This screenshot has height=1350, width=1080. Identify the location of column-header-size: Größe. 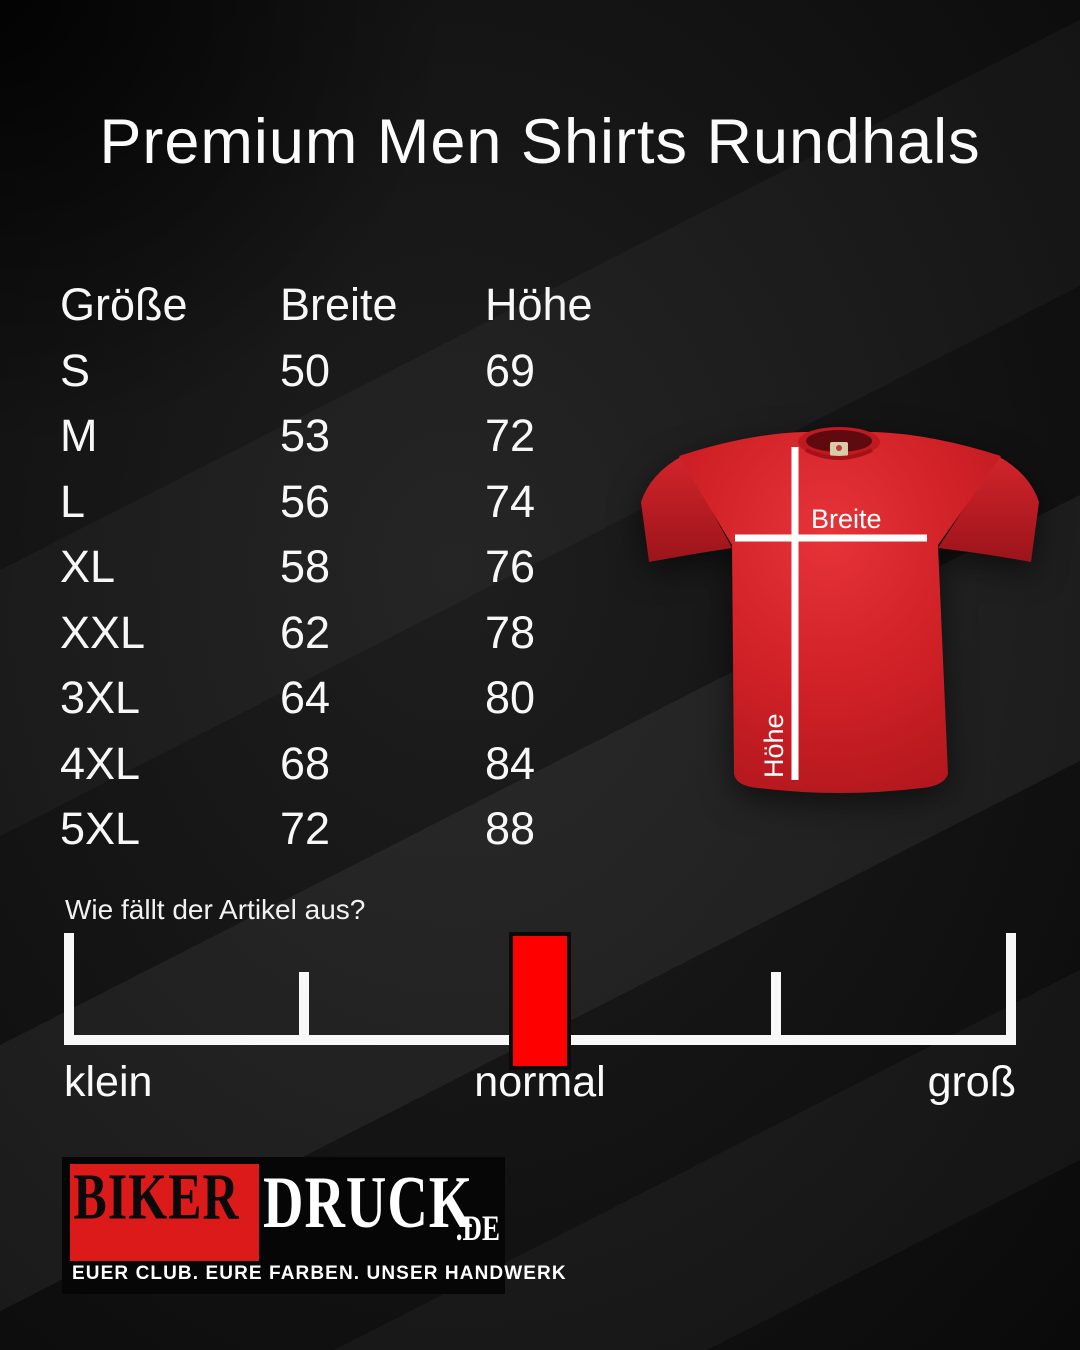
(124, 304).